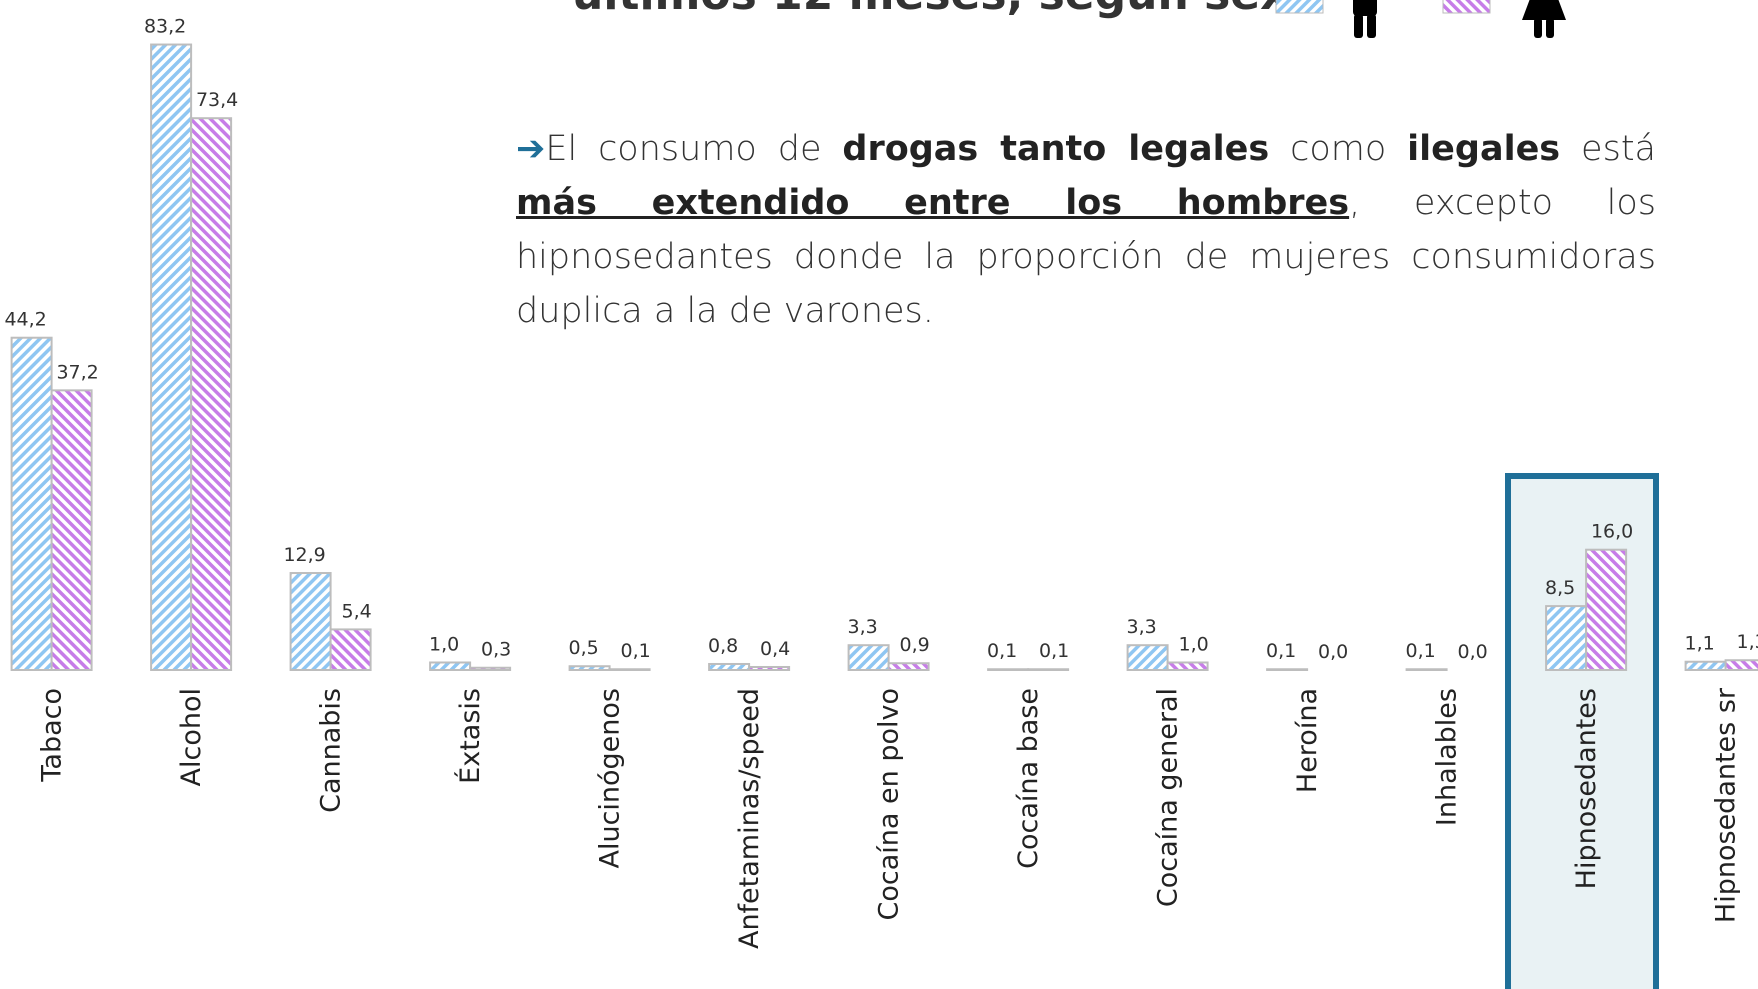  What do you see at coordinates (749, 818) in the screenshot?
I see `x-tick-label: Anfetaminas/speed` at bounding box center [749, 818].